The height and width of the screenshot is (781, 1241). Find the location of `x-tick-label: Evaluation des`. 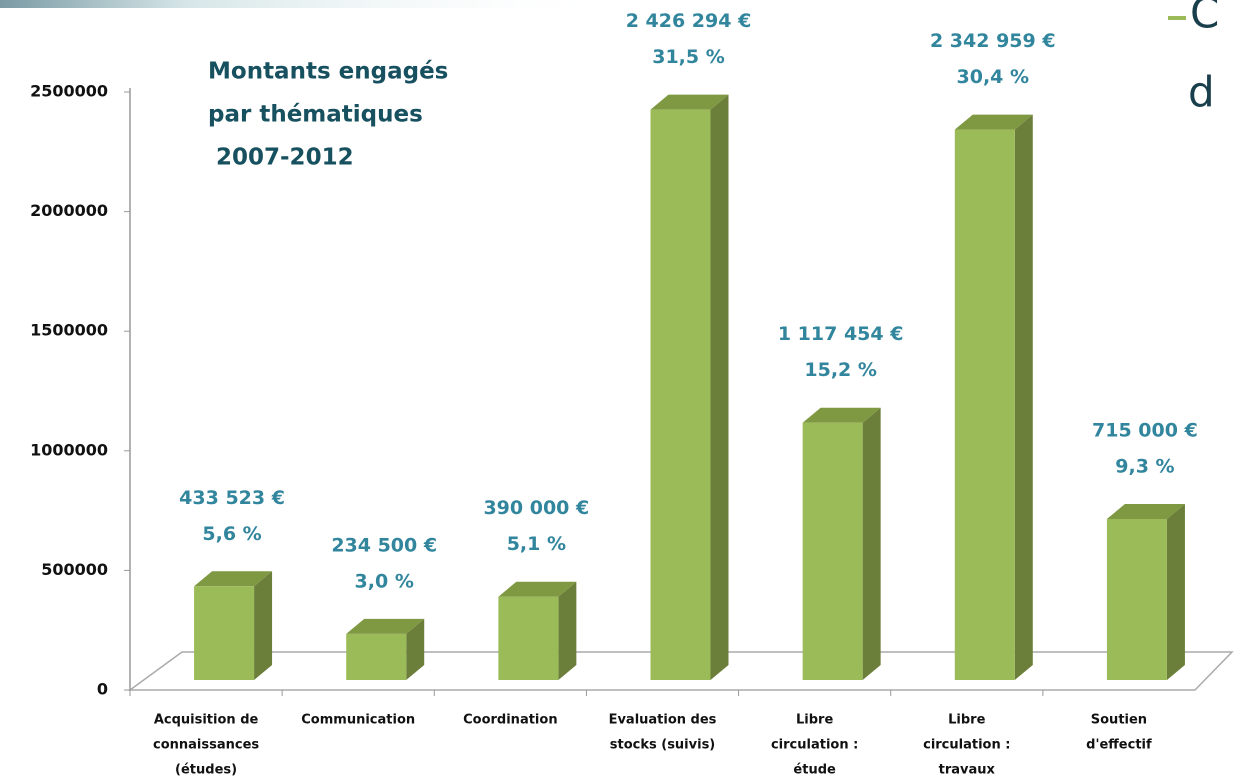

x-tick-label: Evaluation des is located at coordinates (663, 720).